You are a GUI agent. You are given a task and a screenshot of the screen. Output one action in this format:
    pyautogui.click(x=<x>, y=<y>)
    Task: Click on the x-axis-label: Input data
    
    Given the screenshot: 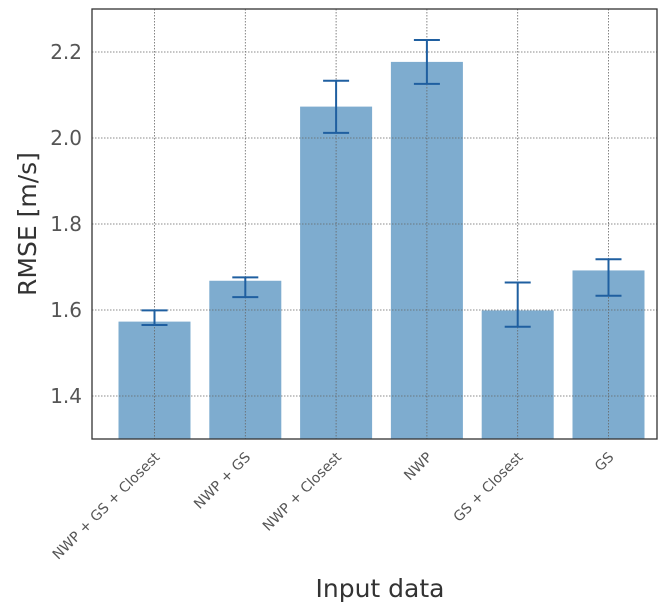 What is the action you would take?
    pyautogui.click(x=380, y=588)
    